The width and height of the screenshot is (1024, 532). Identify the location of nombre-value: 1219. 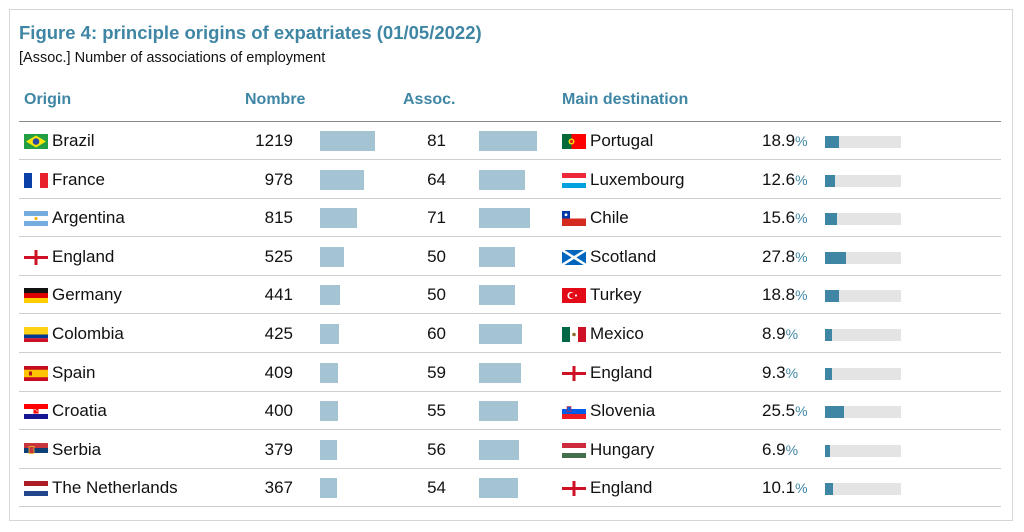
(274, 140).